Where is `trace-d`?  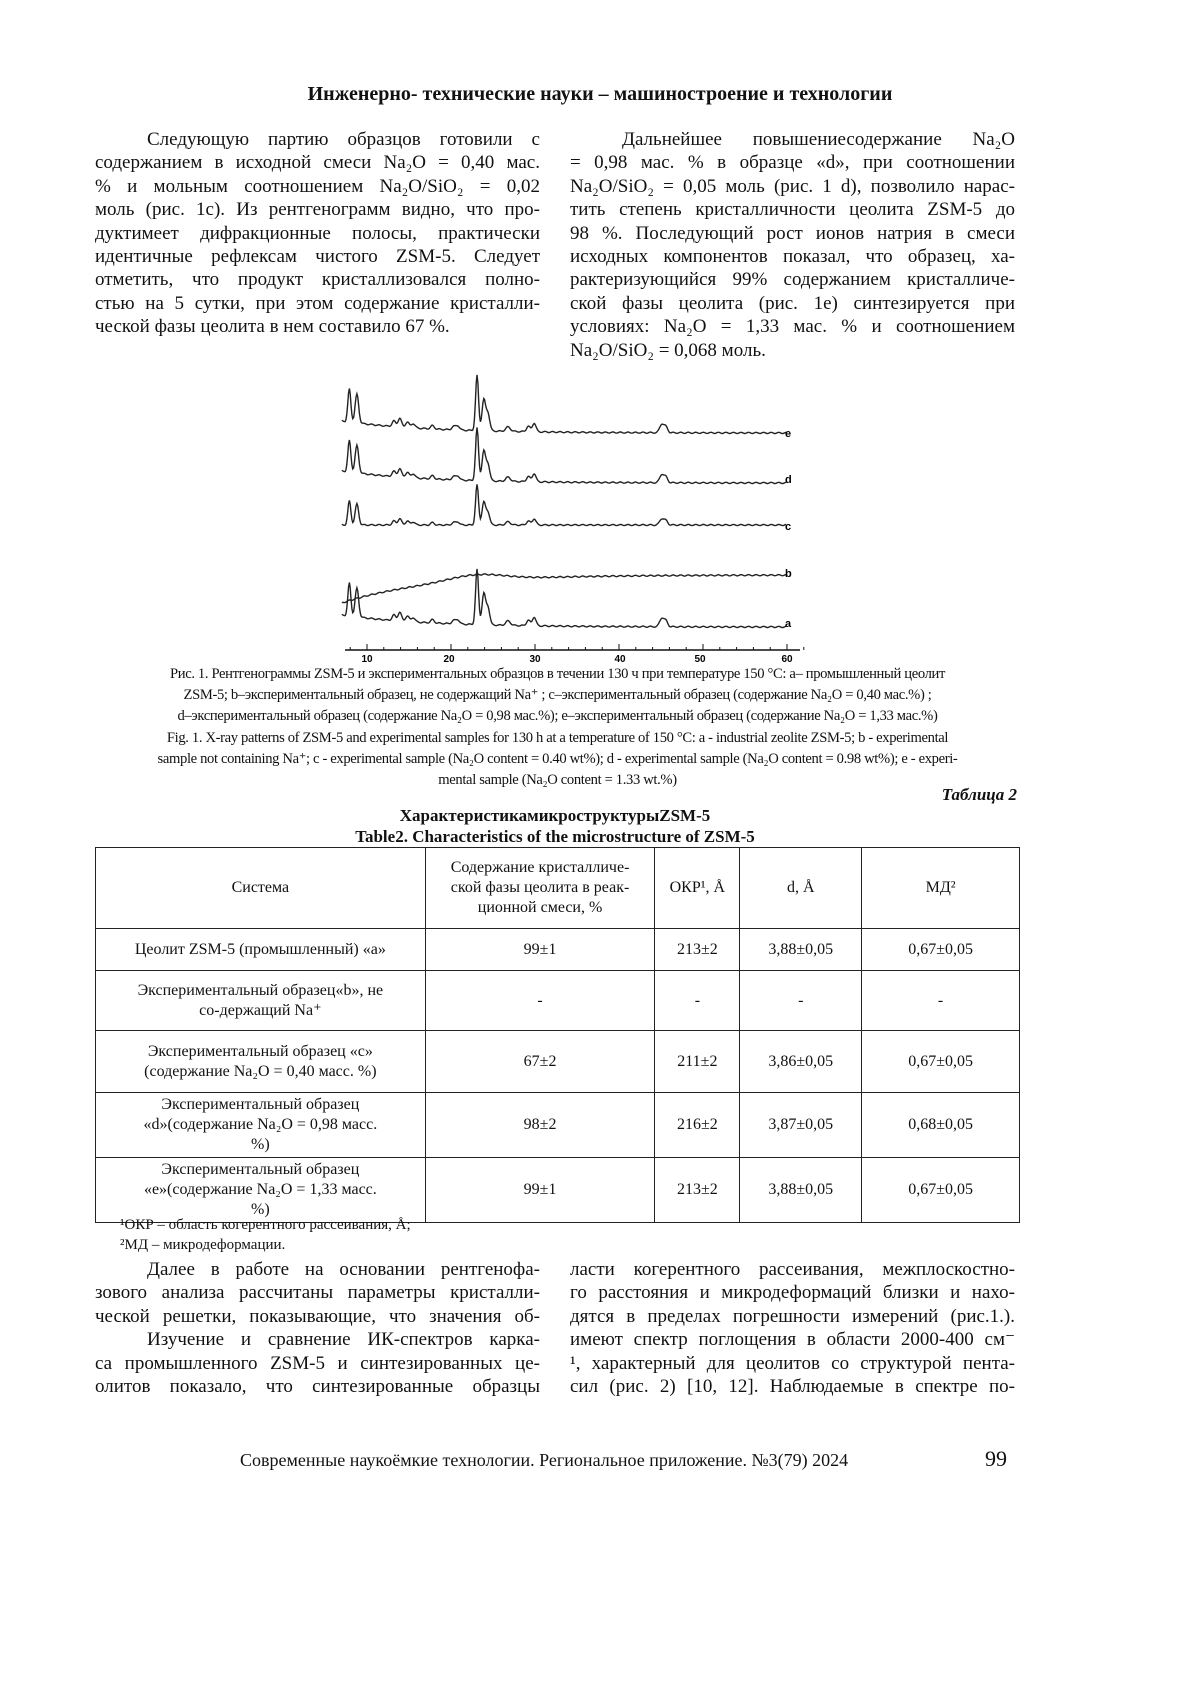
trace-d is located at coordinates (564, 456).